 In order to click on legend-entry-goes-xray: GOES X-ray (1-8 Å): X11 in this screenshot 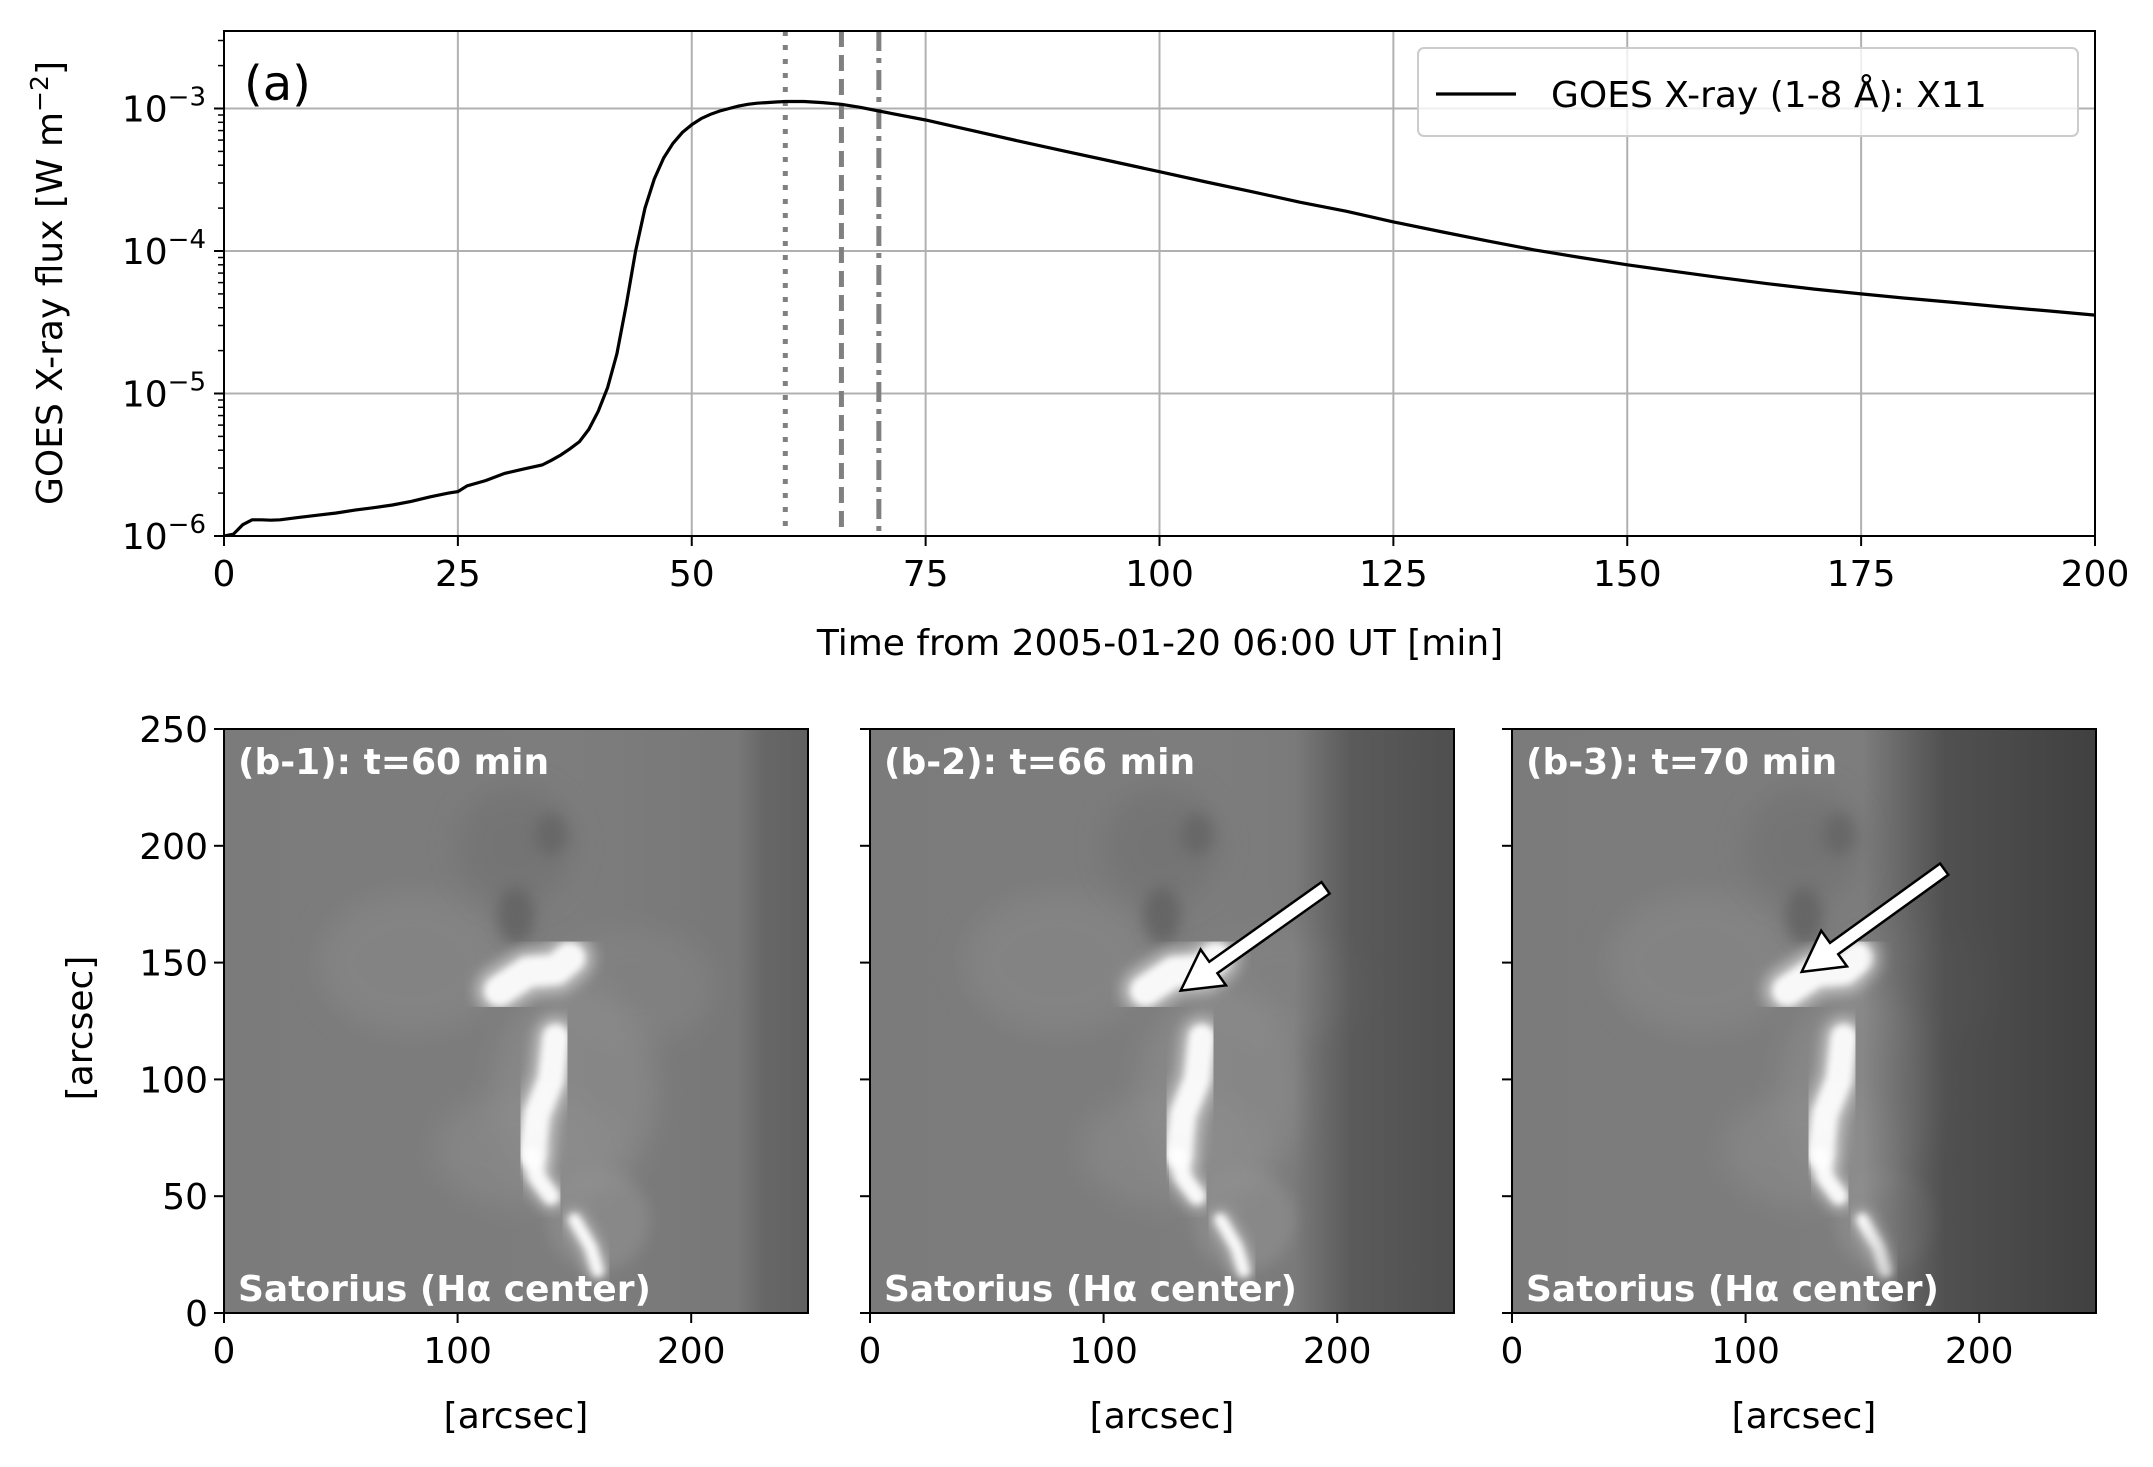, I will do `click(1769, 94)`.